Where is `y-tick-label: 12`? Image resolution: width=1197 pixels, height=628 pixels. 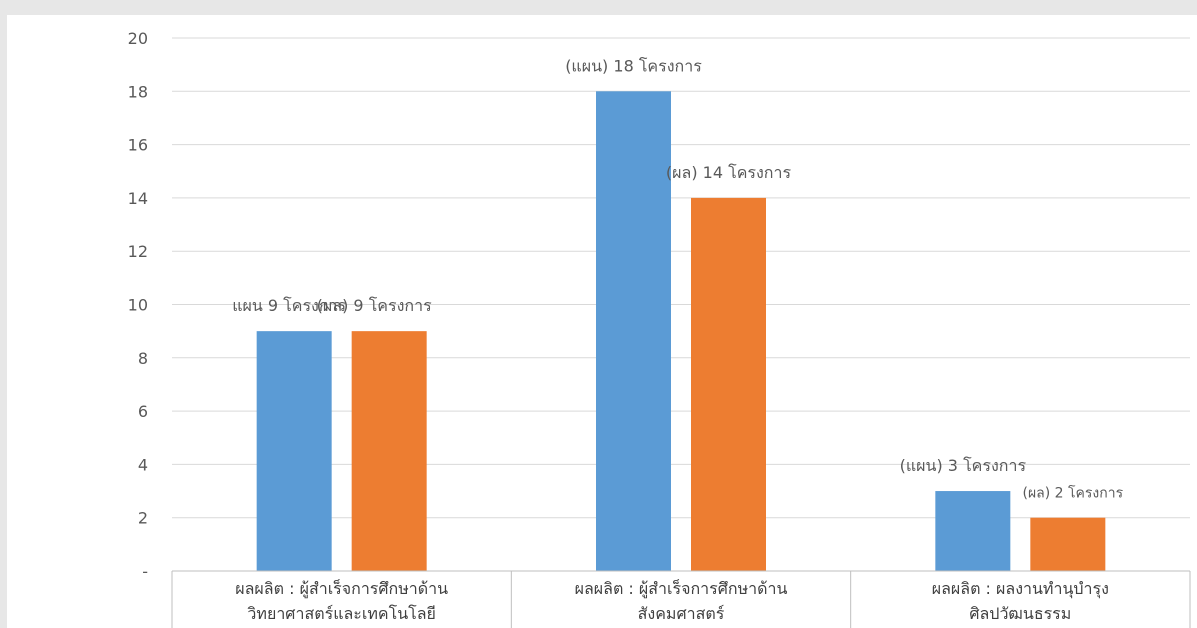
y-tick-label: 12 is located at coordinates (138, 251).